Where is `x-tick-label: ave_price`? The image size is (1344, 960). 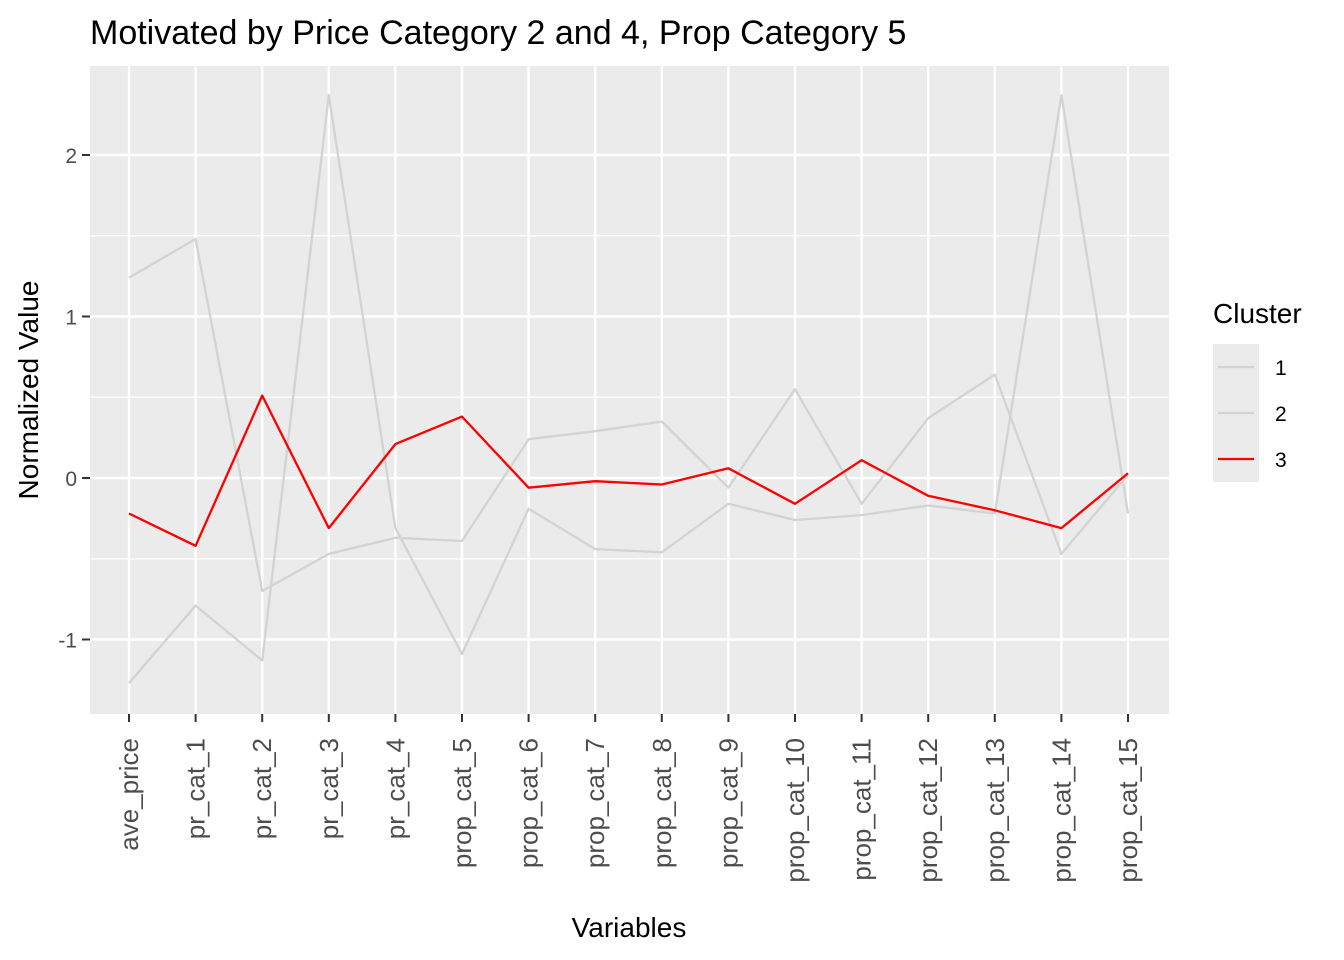 x-tick-label: ave_price is located at coordinates (129, 794).